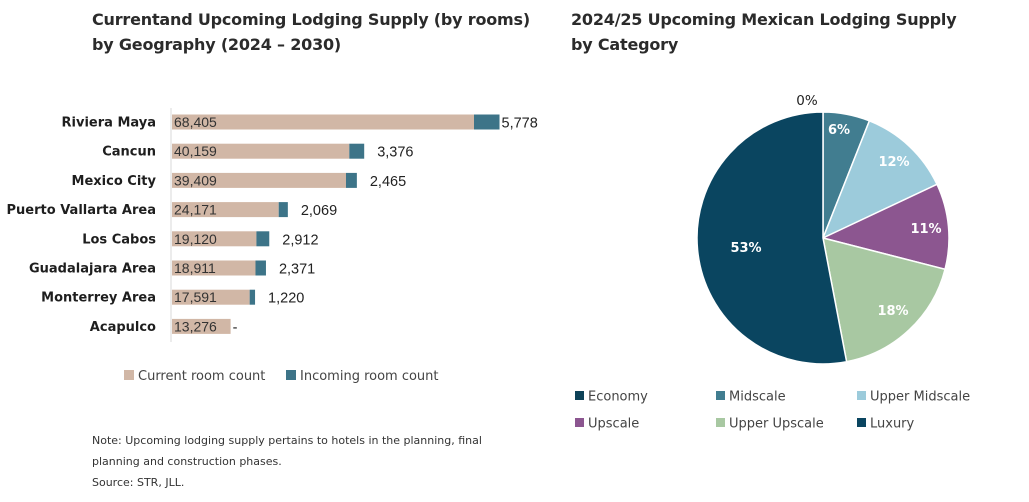 Image resolution: width=1029 pixels, height=502 pixels. What do you see at coordinates (613, 424) in the screenshot?
I see `legend-label-upscale: Upscale` at bounding box center [613, 424].